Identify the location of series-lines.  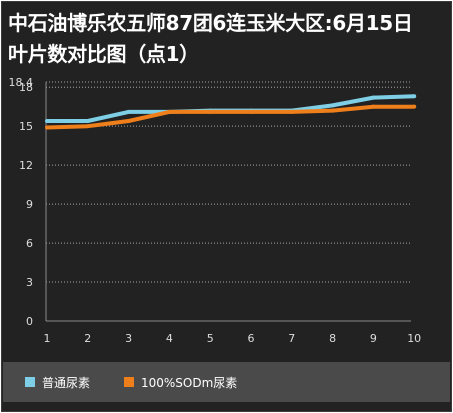
(231, 112).